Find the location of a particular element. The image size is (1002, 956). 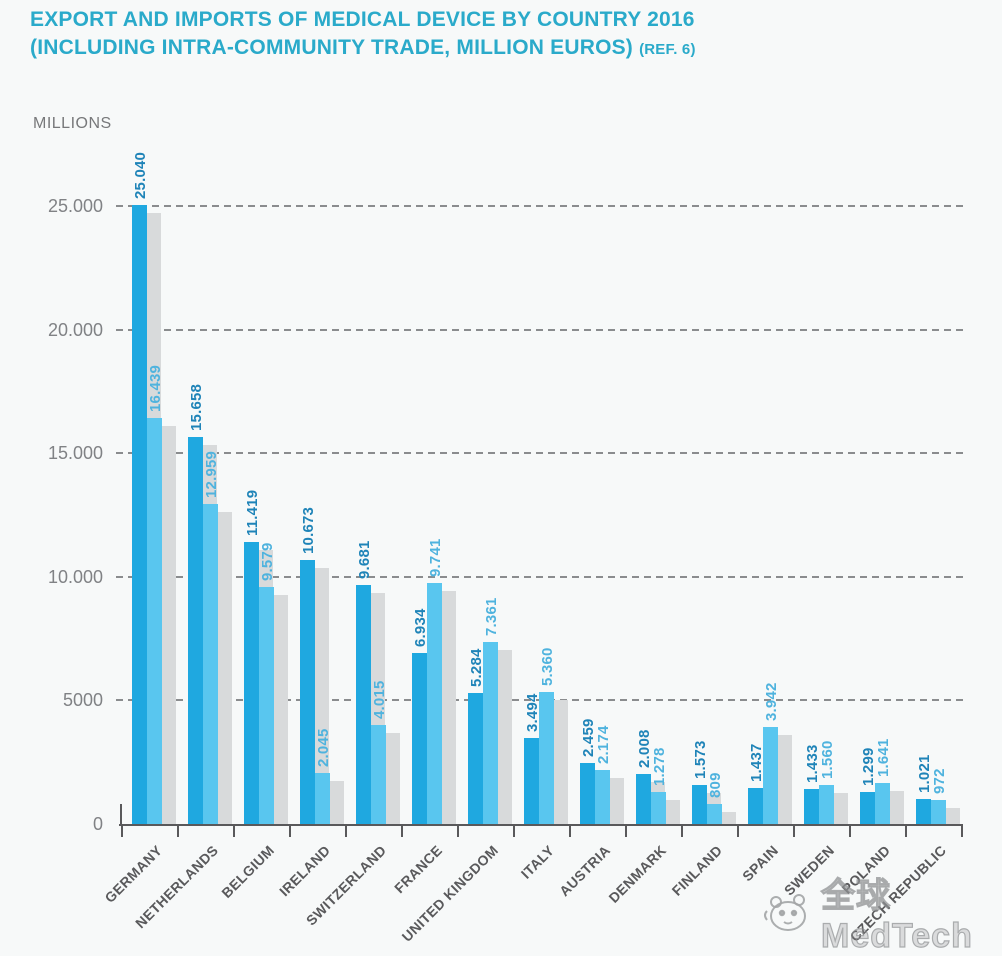

y-tick-label-15000: 15.000 is located at coordinates (75, 453).